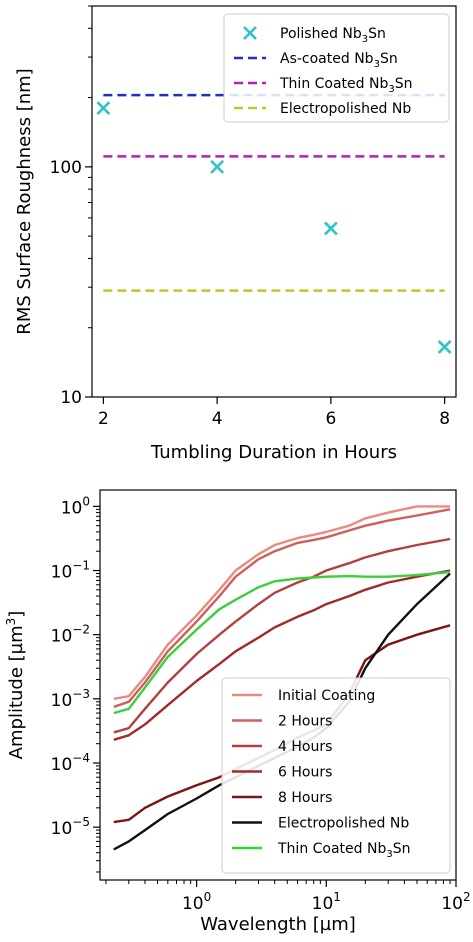 The width and height of the screenshot is (473, 942). I want to click on y-tick-label: 10⁻², so click(70, 635).